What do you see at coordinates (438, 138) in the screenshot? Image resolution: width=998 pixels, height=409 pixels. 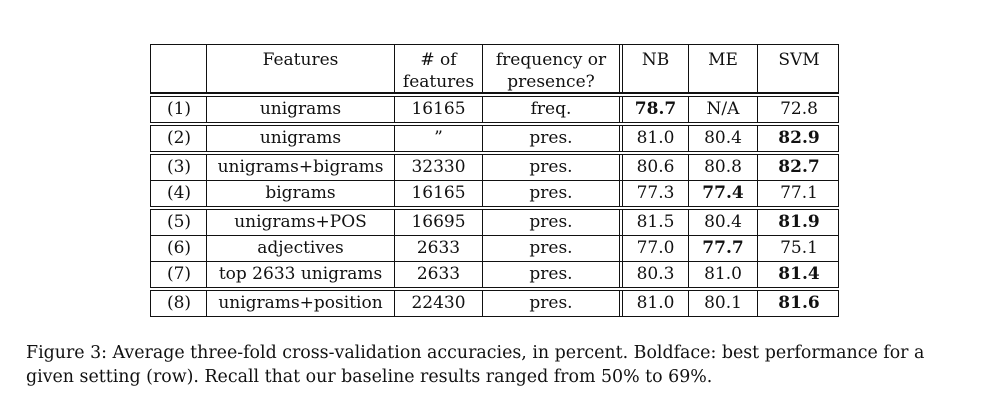 I see `row-num-features: ”` at bounding box center [438, 138].